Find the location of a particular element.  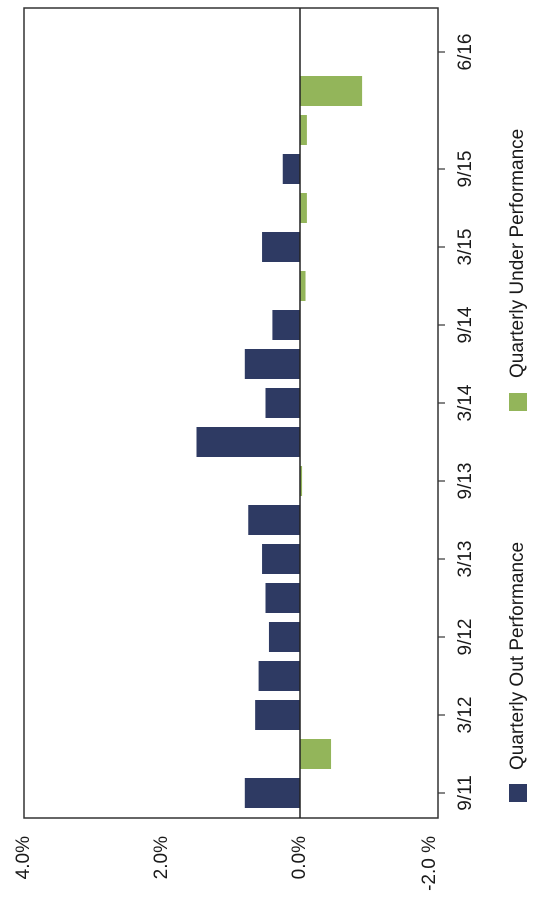

value-ticks-group: 4.0% 2.0% 0.0% -2.0 % is located at coordinates (226, 863).